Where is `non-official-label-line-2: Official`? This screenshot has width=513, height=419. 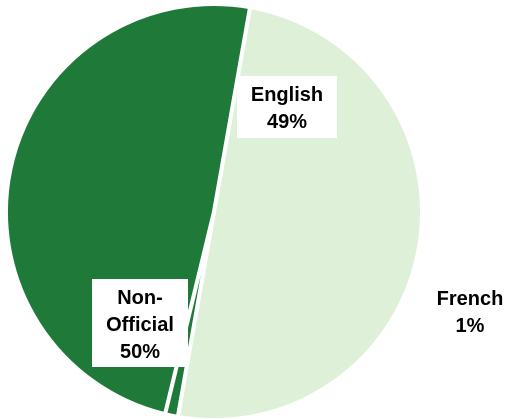 non-official-label-line-2: Official is located at coordinates (140, 325).